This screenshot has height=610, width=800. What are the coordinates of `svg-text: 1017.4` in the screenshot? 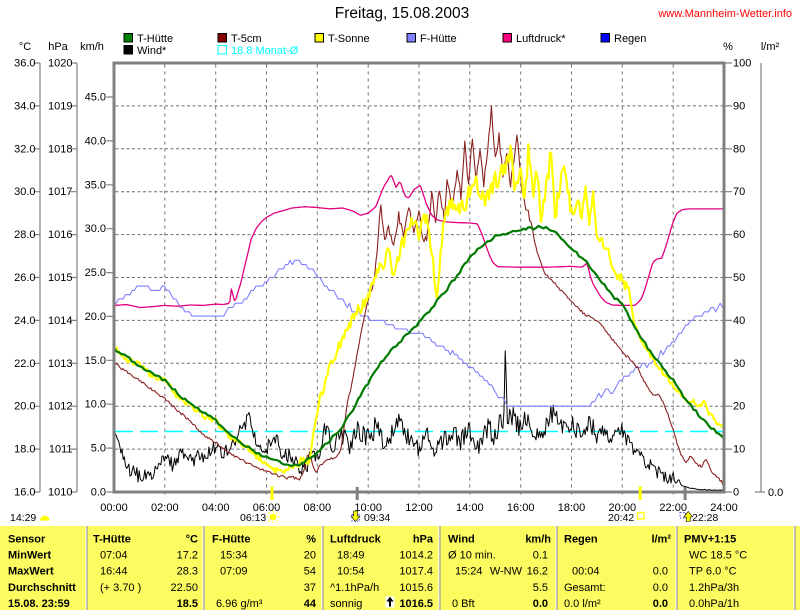 It's located at (416, 572).